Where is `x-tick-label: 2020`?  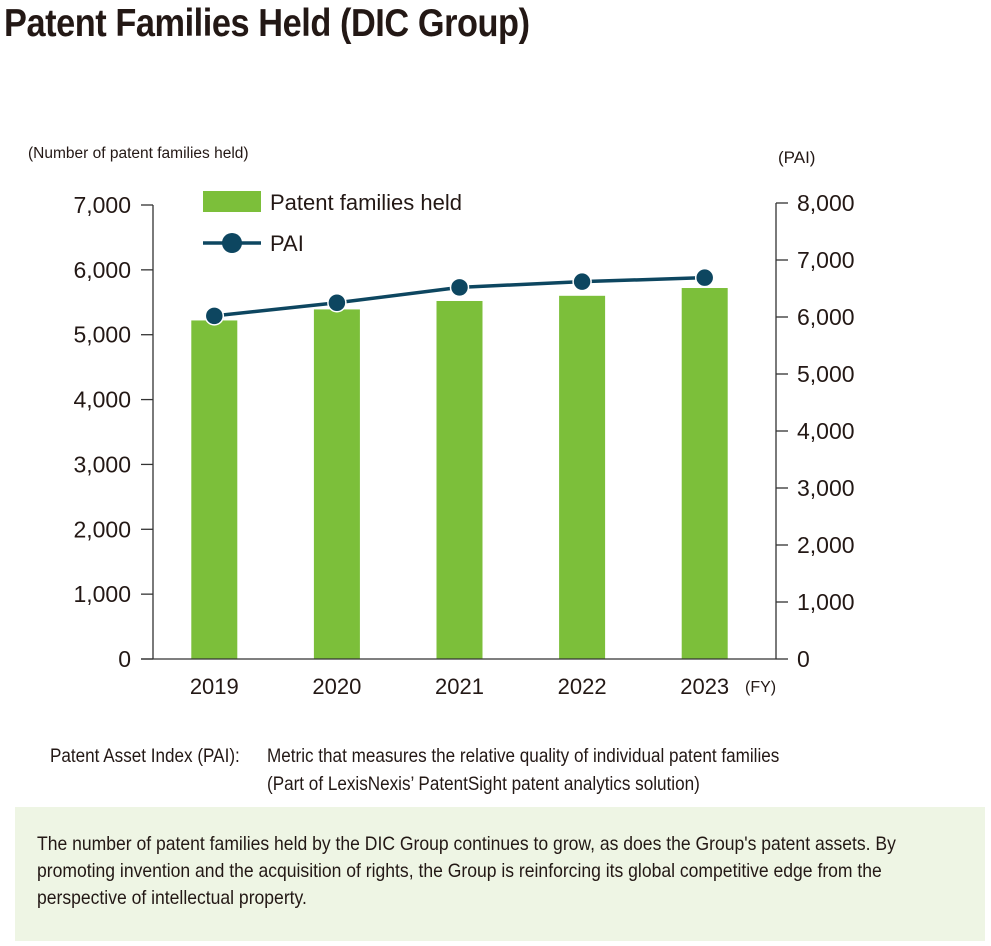 x-tick-label: 2020 is located at coordinates (336, 686).